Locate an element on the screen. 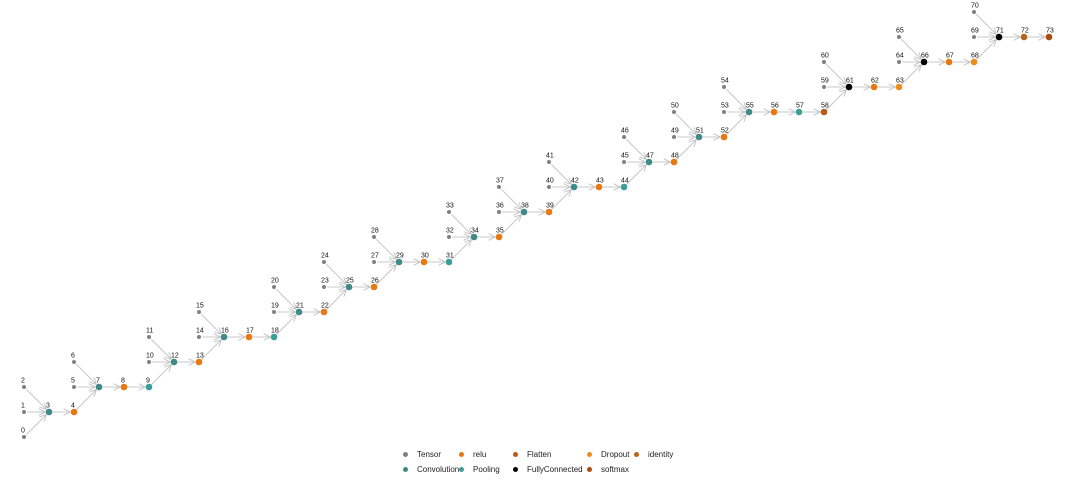 The image size is (1073, 481). node-38: 38 is located at coordinates (524, 209).